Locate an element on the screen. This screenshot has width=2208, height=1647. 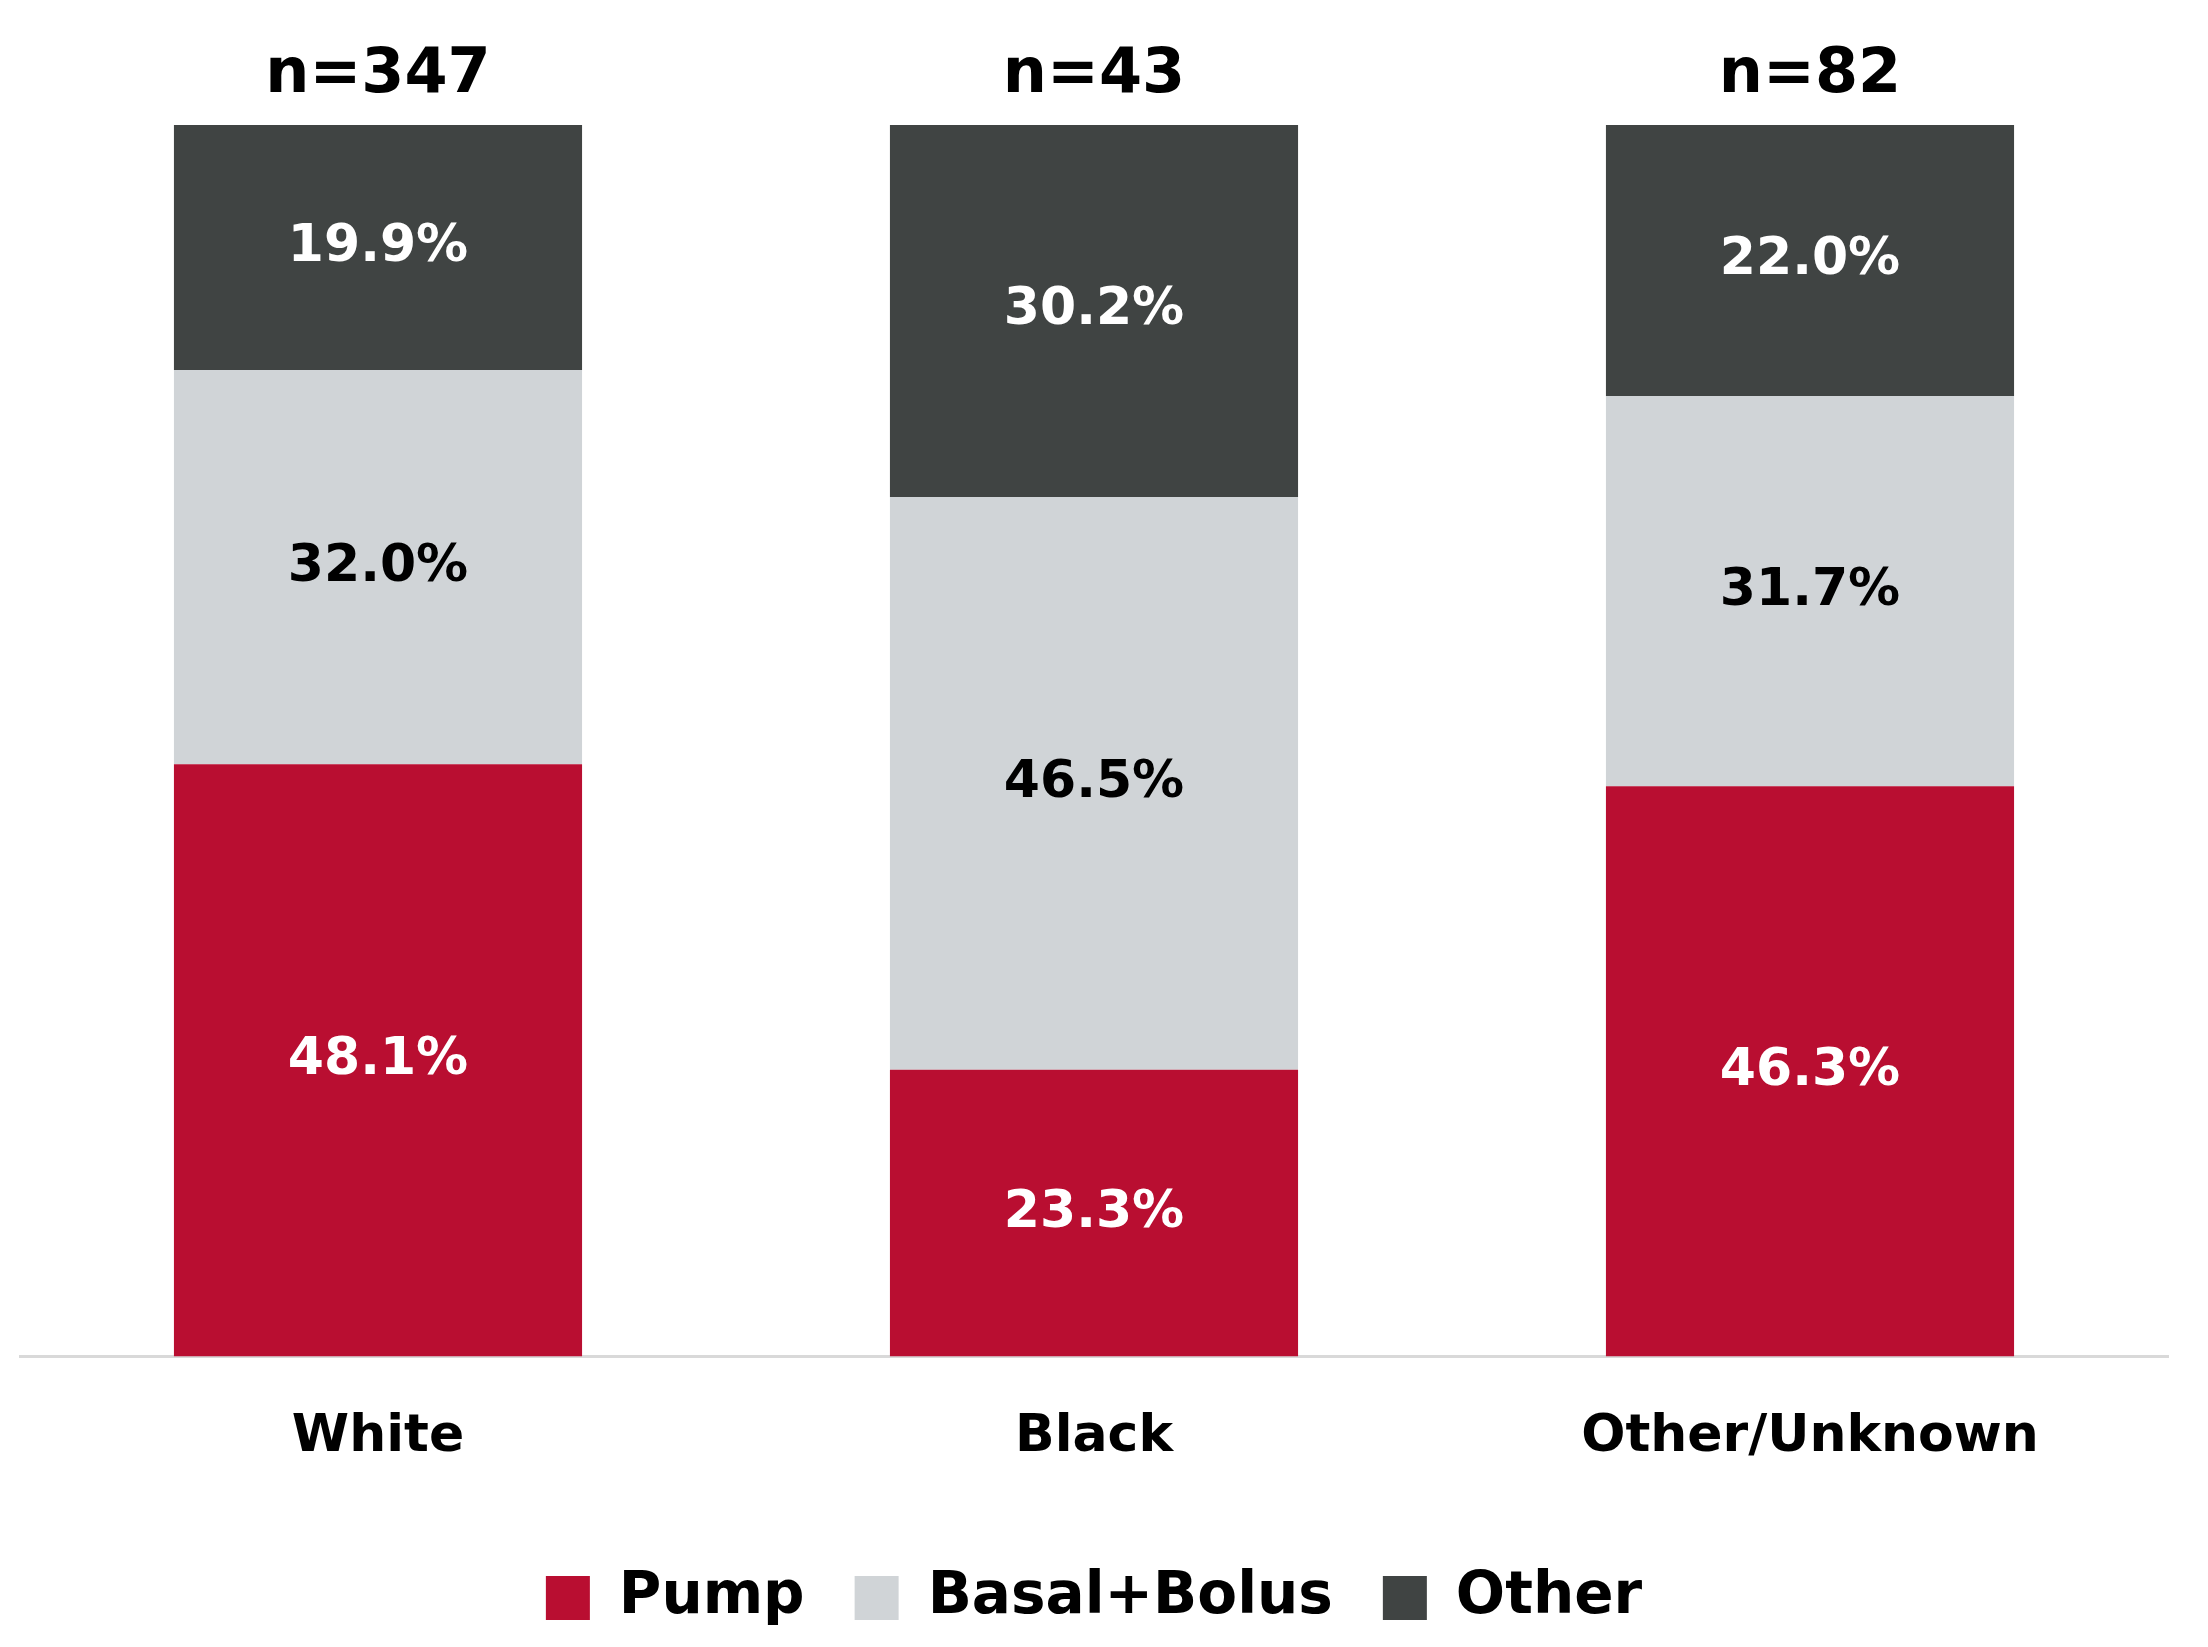
legend-label: Pump is located at coordinates (711, 1593).